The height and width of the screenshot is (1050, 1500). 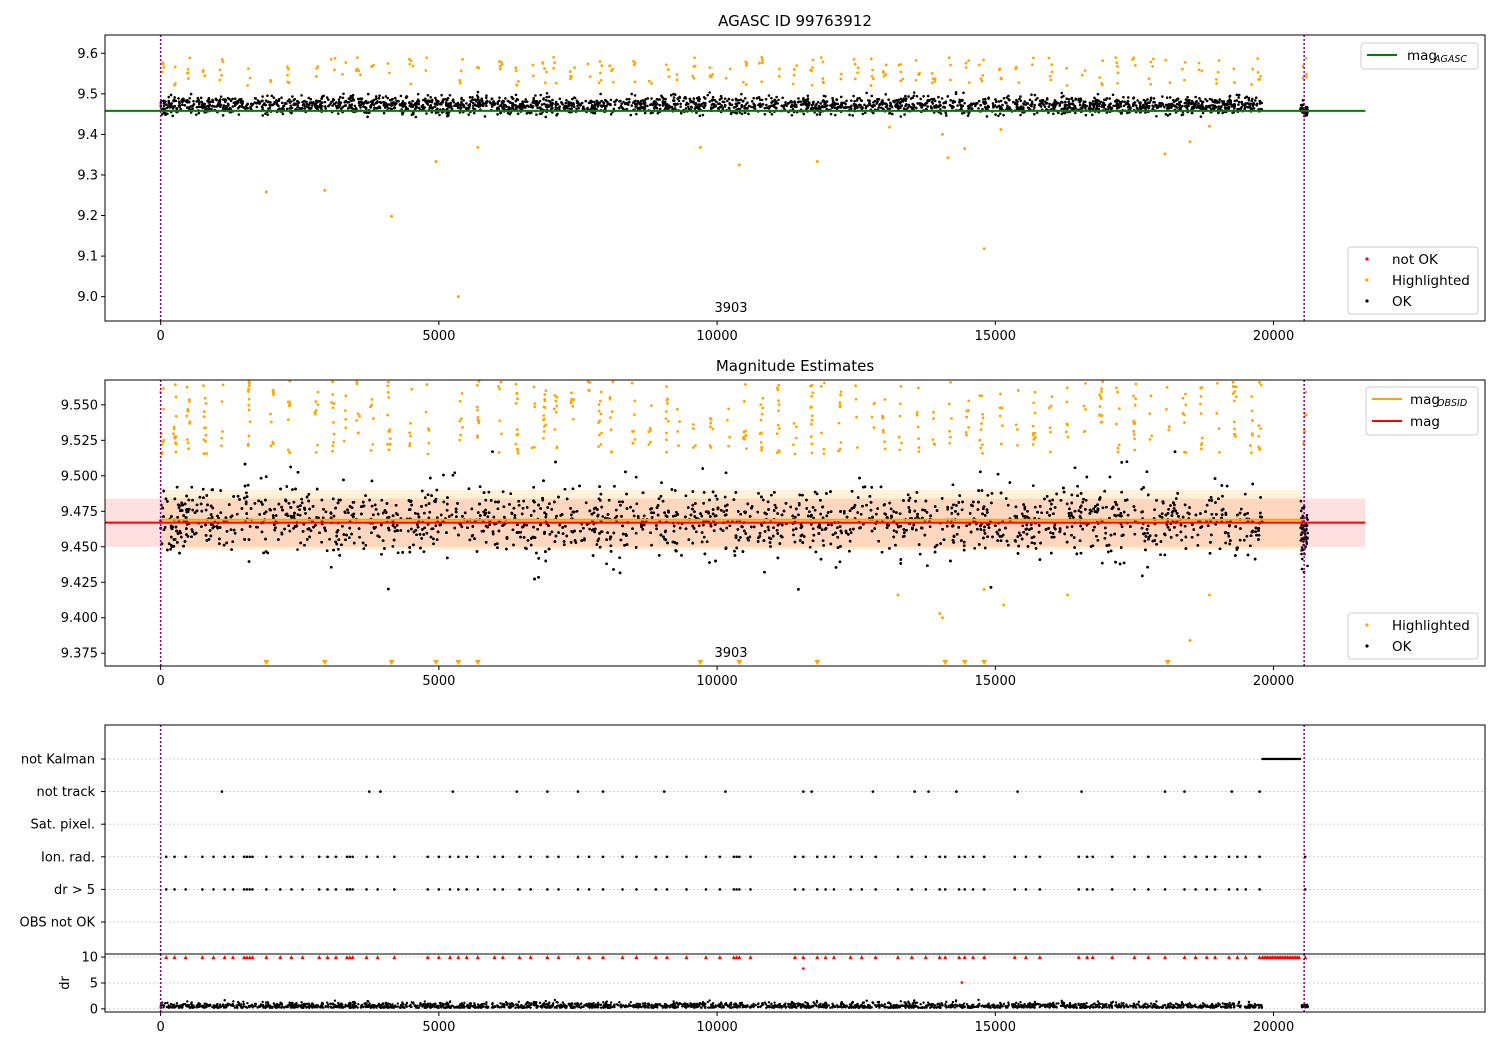 I want to click on legend-mag-agasc-sub: AGASC, so click(x=1450, y=59).